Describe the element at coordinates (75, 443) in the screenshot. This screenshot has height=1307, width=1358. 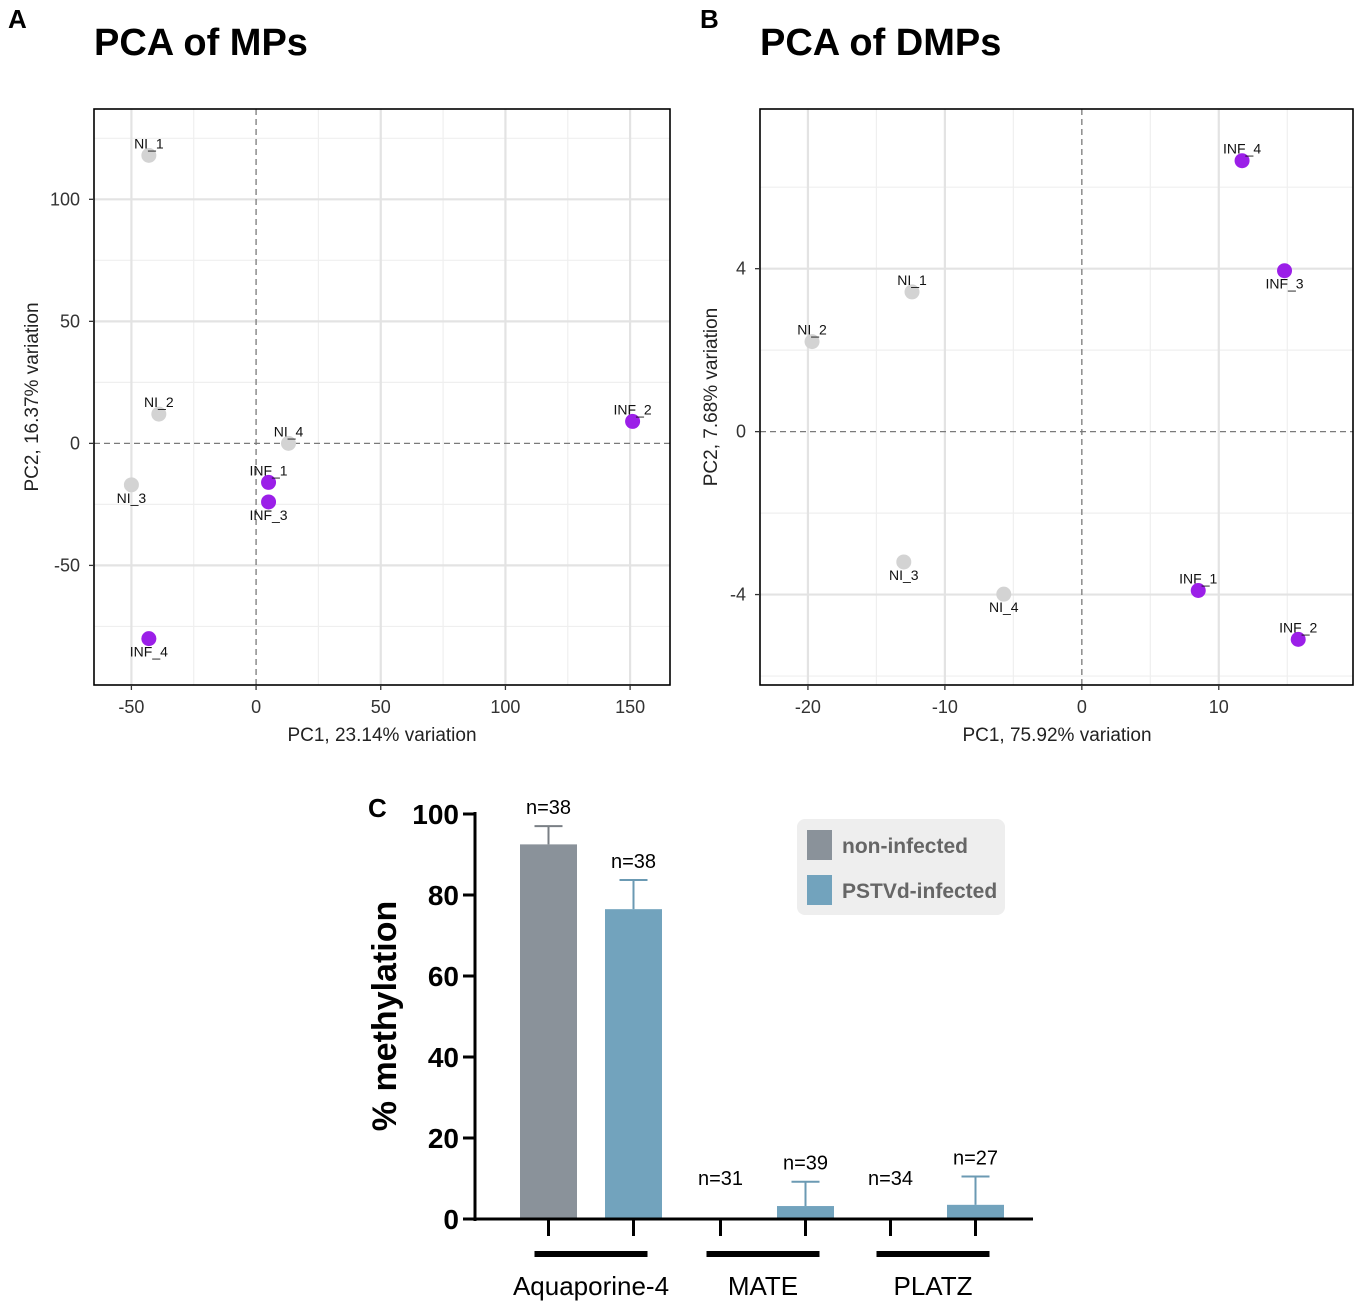
I see `panel-a-y-tick-label: 0` at that location.